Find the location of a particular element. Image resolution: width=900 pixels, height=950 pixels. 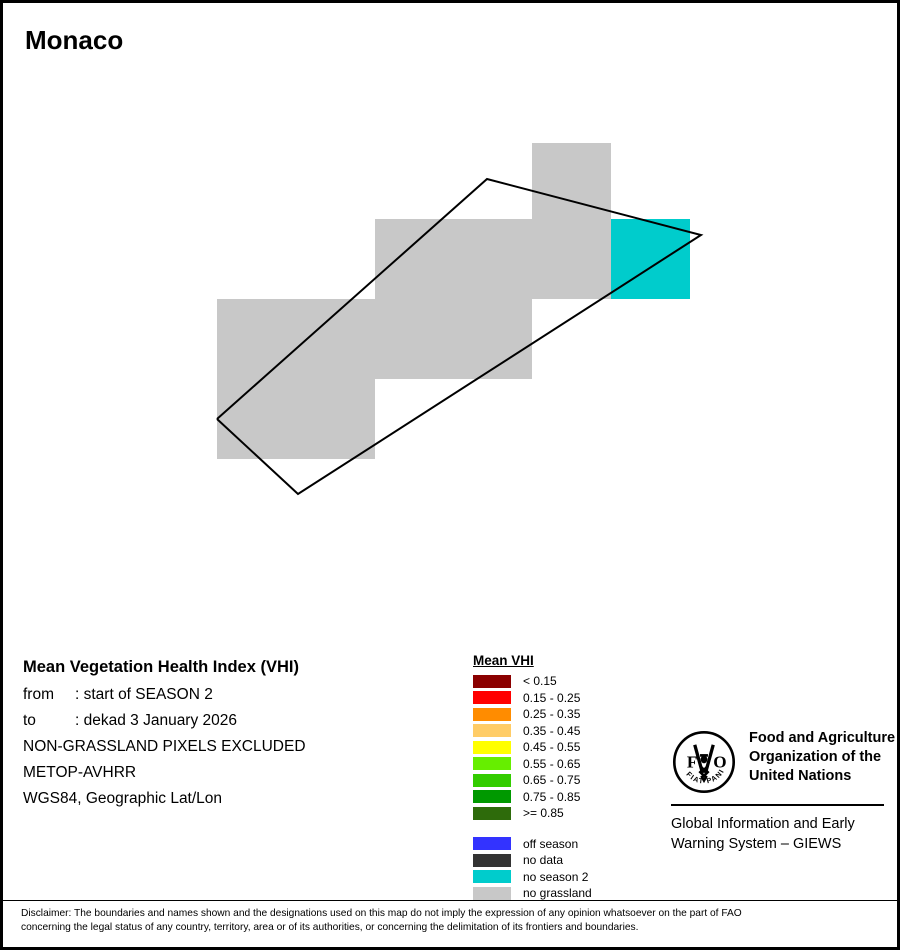

legend-class-7-row: 0.75 - 0.85 is located at coordinates (532, 797).